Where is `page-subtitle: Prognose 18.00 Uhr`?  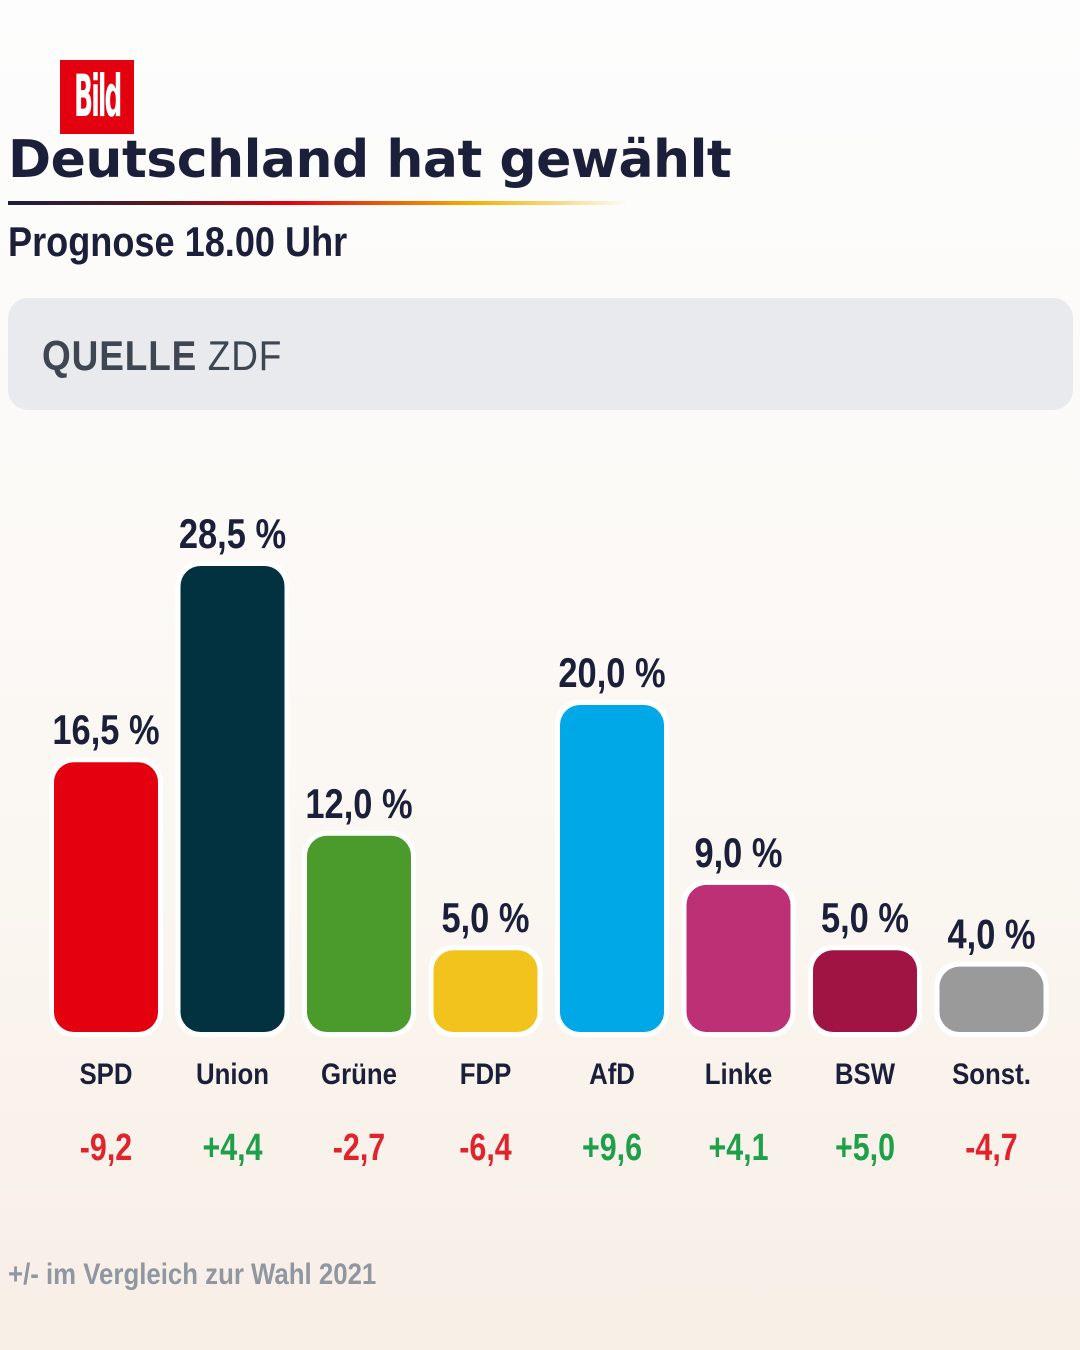
page-subtitle: Prognose 18.00 Uhr is located at coordinates (178, 241).